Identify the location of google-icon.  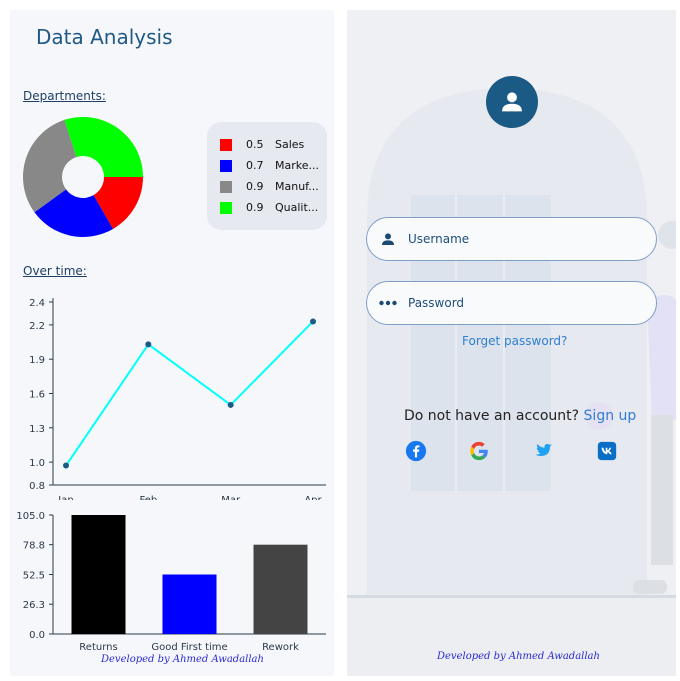
(479, 451).